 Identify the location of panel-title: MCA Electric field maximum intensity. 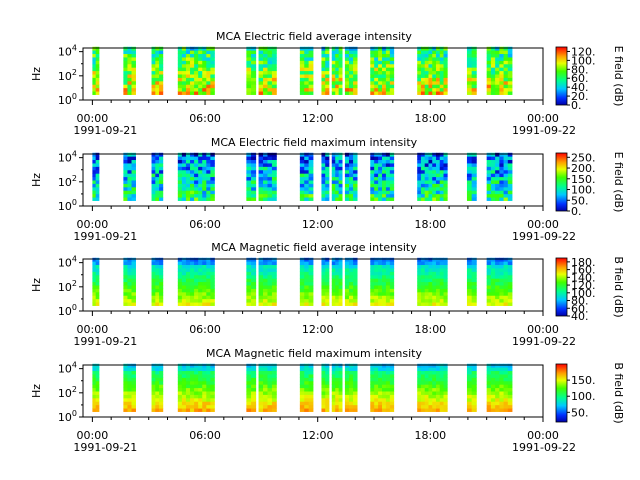
(314, 142).